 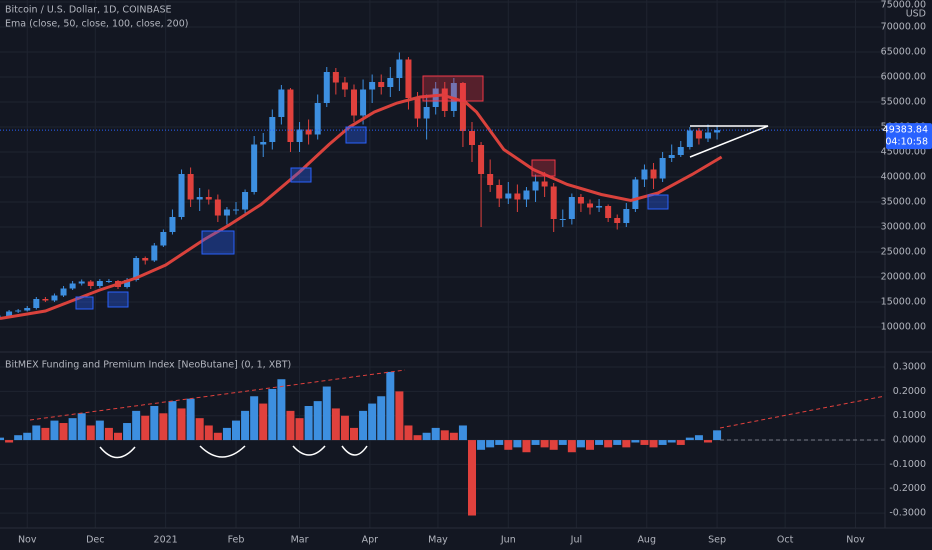 I want to click on y-tick-label: 45000.00, so click(x=903, y=152).